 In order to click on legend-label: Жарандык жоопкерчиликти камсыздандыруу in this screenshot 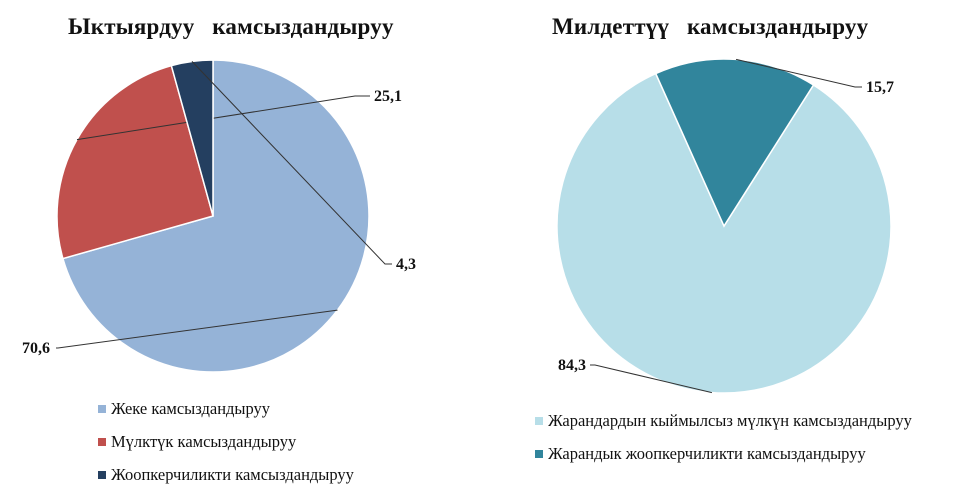, I will do `click(707, 453)`.